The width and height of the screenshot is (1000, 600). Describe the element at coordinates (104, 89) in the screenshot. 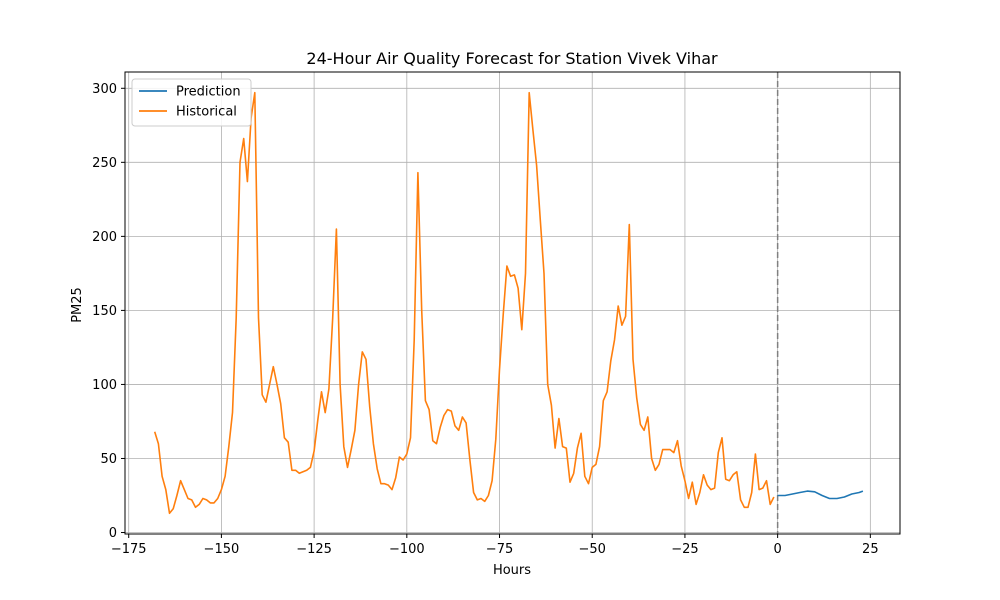

I see `y-tick-label: 300` at that location.